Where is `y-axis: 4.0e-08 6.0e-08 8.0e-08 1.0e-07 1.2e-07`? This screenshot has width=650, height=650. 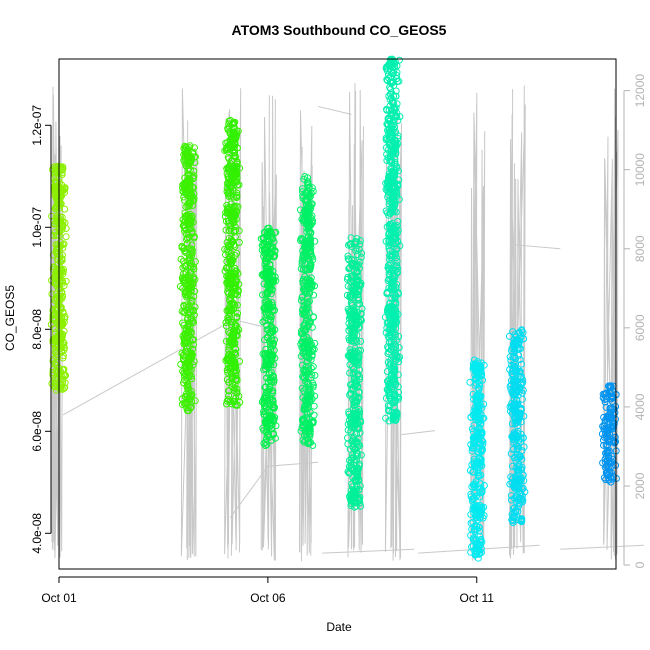 y-axis: 4.0e-08 6.0e-08 8.0e-08 1.0e-07 1.2e-07 is located at coordinates (41, 329).